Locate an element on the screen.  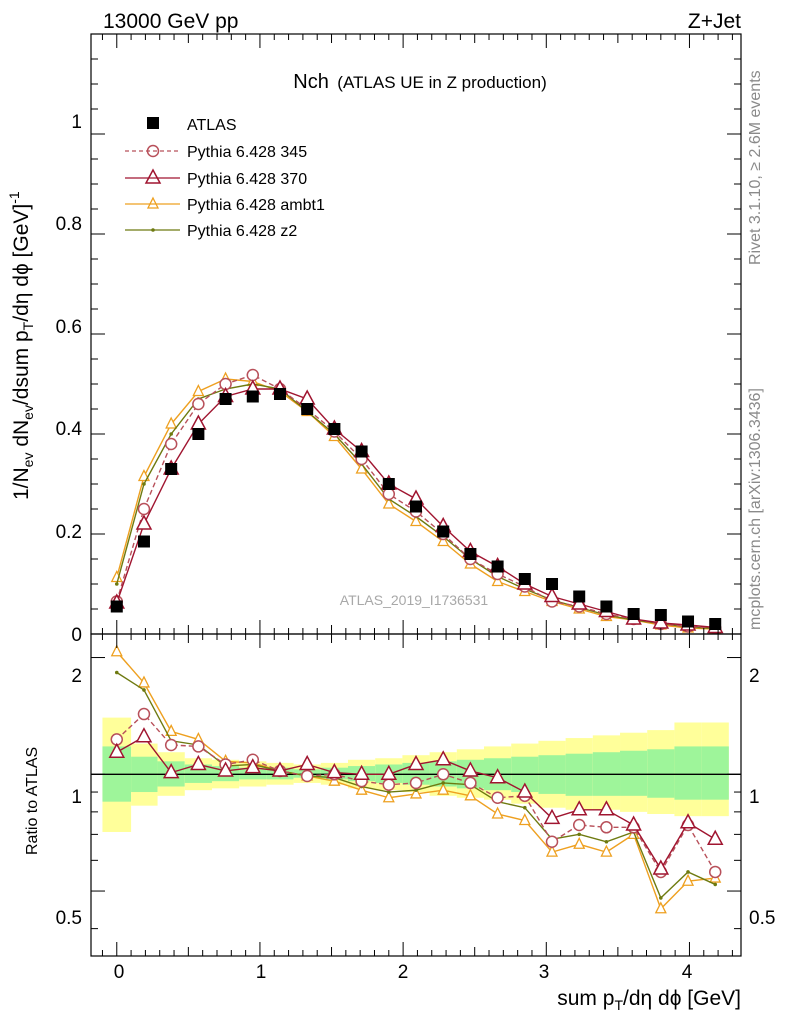
analysis-watermark: ATLAS_2019_I1736531 is located at coordinates (414, 600).